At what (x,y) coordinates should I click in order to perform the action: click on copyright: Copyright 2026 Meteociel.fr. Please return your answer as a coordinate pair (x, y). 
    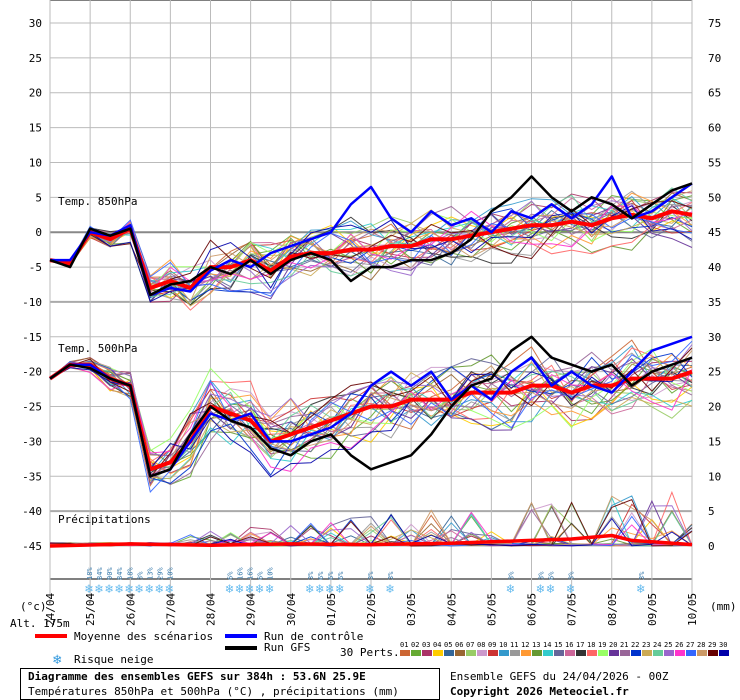
    Looking at the image, I should click on (539, 691).